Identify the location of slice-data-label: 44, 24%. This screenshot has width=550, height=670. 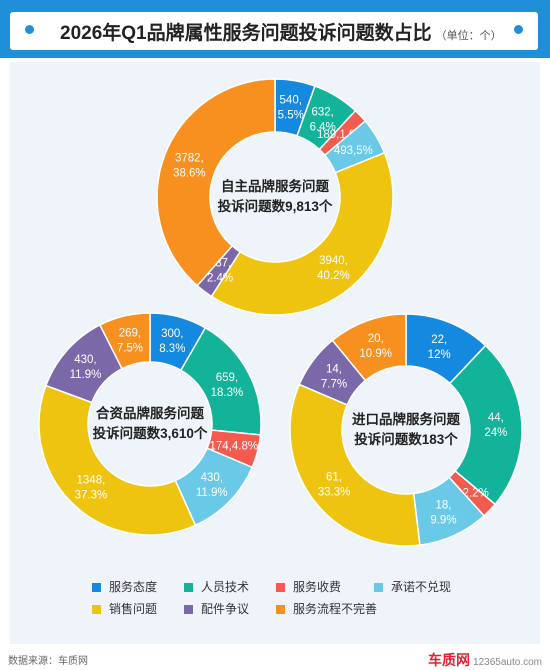
(495, 425).